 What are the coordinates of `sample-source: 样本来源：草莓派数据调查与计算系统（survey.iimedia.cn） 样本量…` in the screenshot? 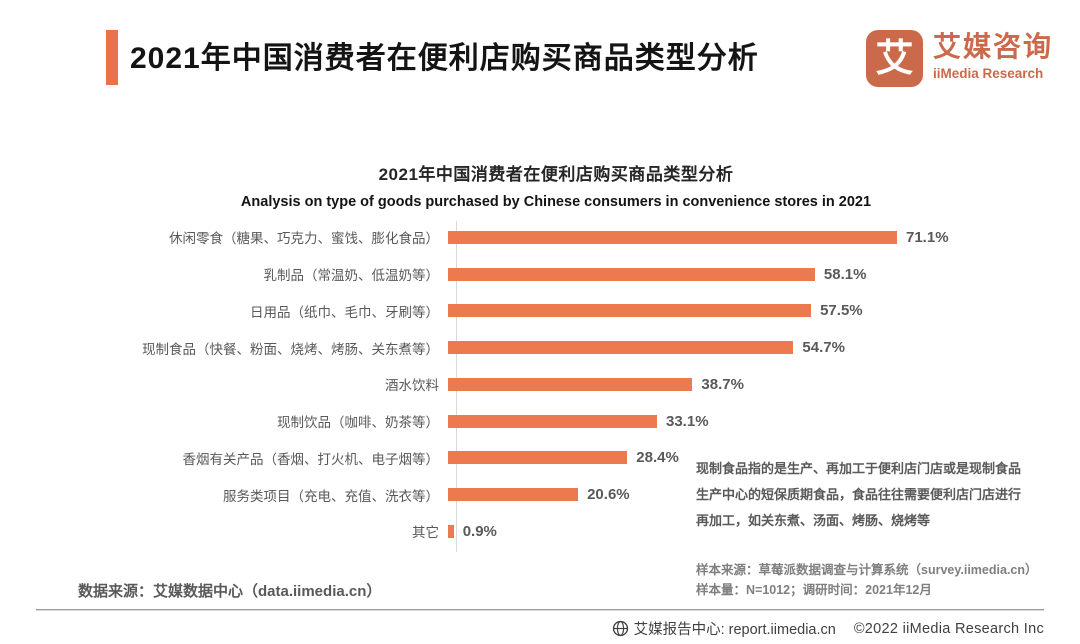 It's located at (867, 580).